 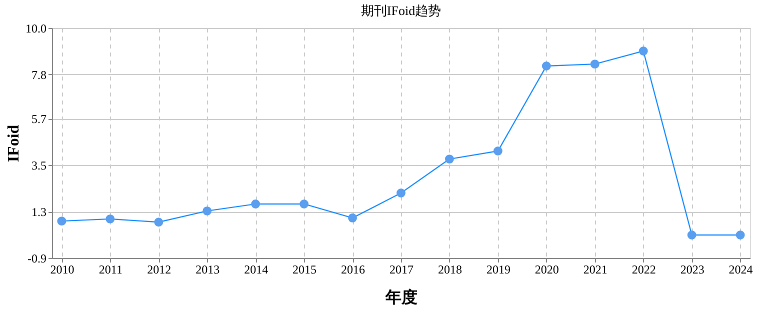 I want to click on x-tick-label: 2012, so click(x=159, y=269).